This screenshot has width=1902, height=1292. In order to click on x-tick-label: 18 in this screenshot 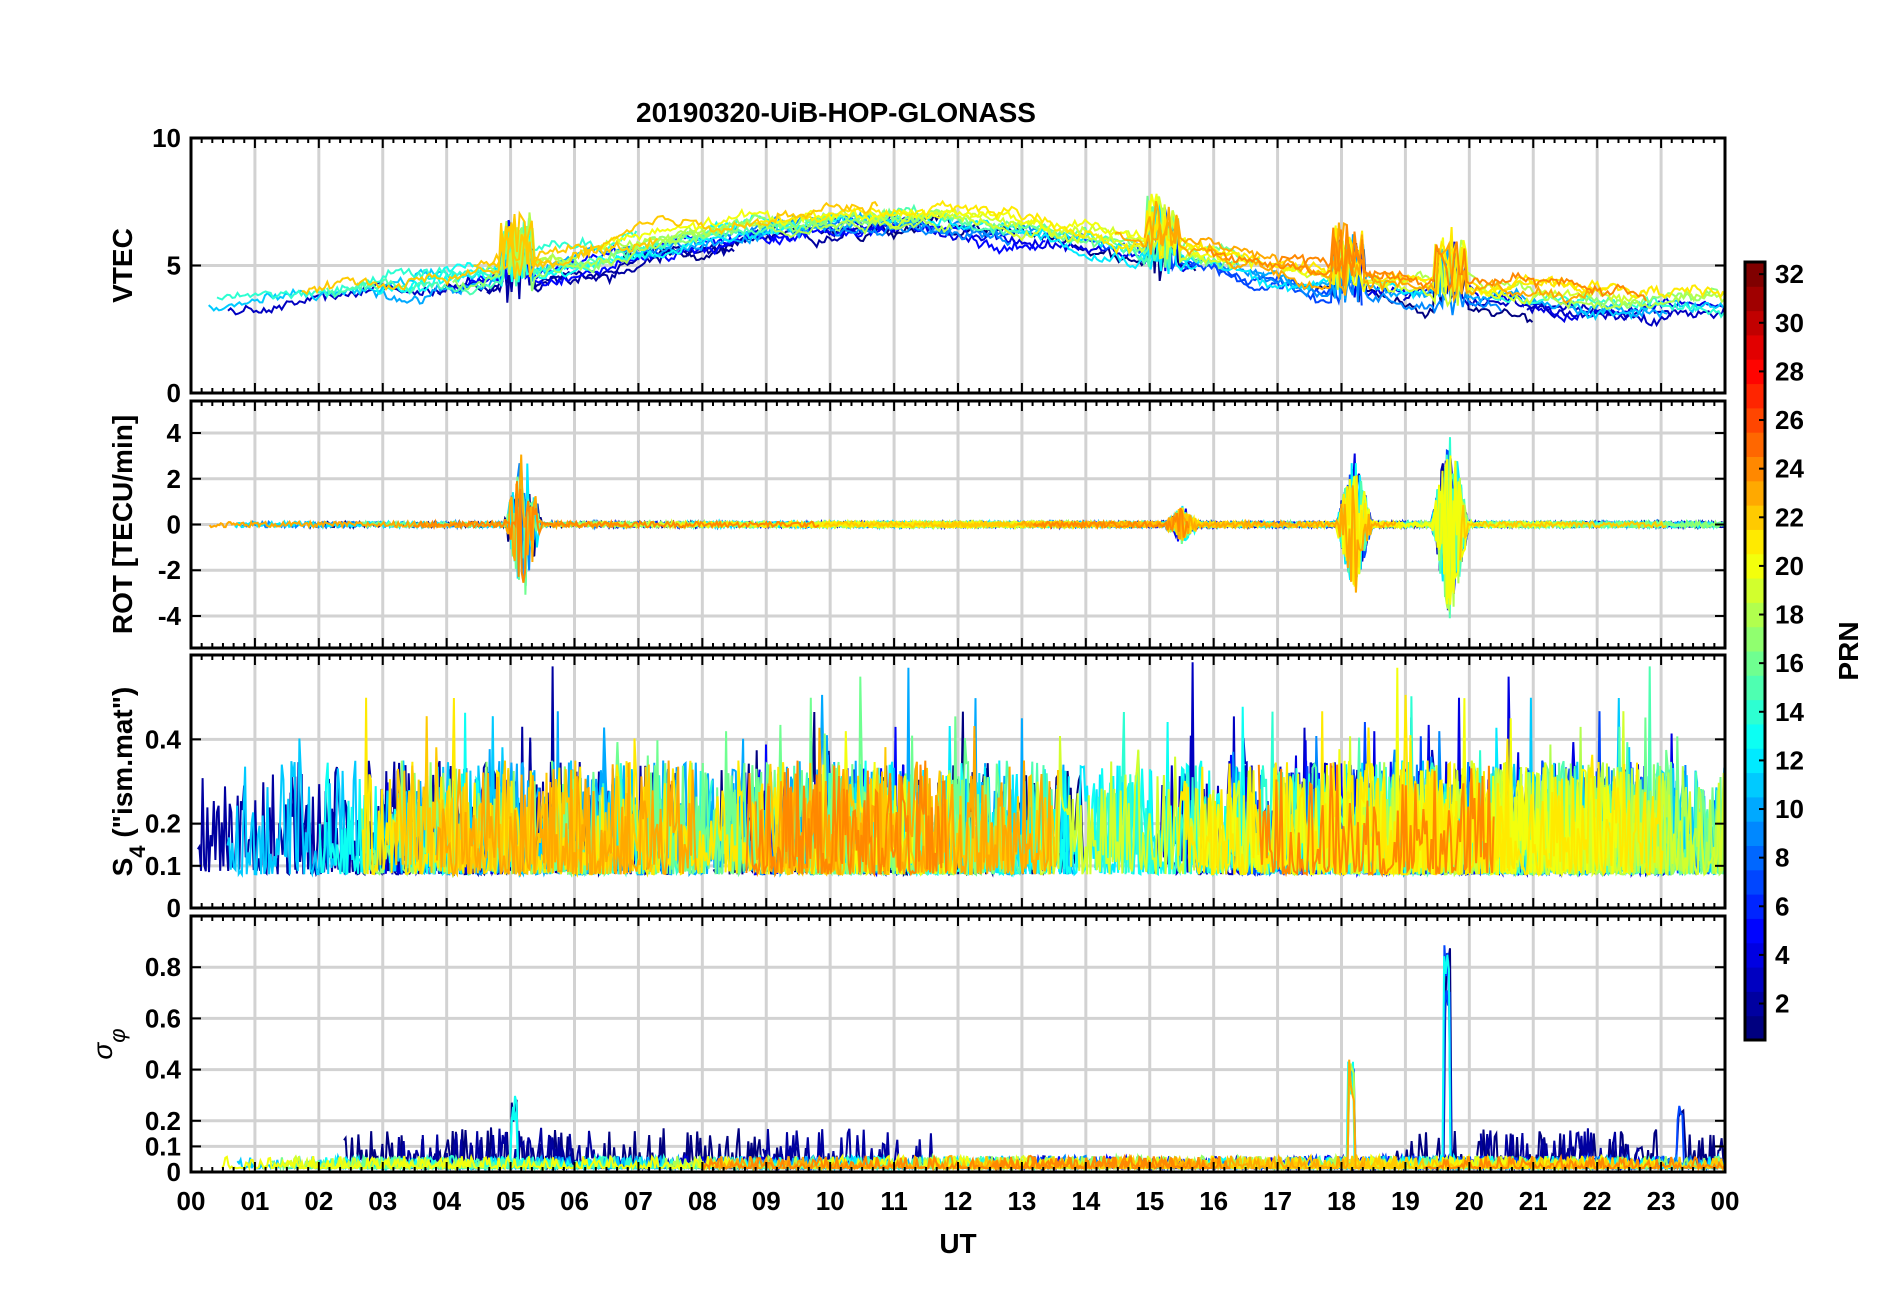, I will do `click(1341, 1201)`.